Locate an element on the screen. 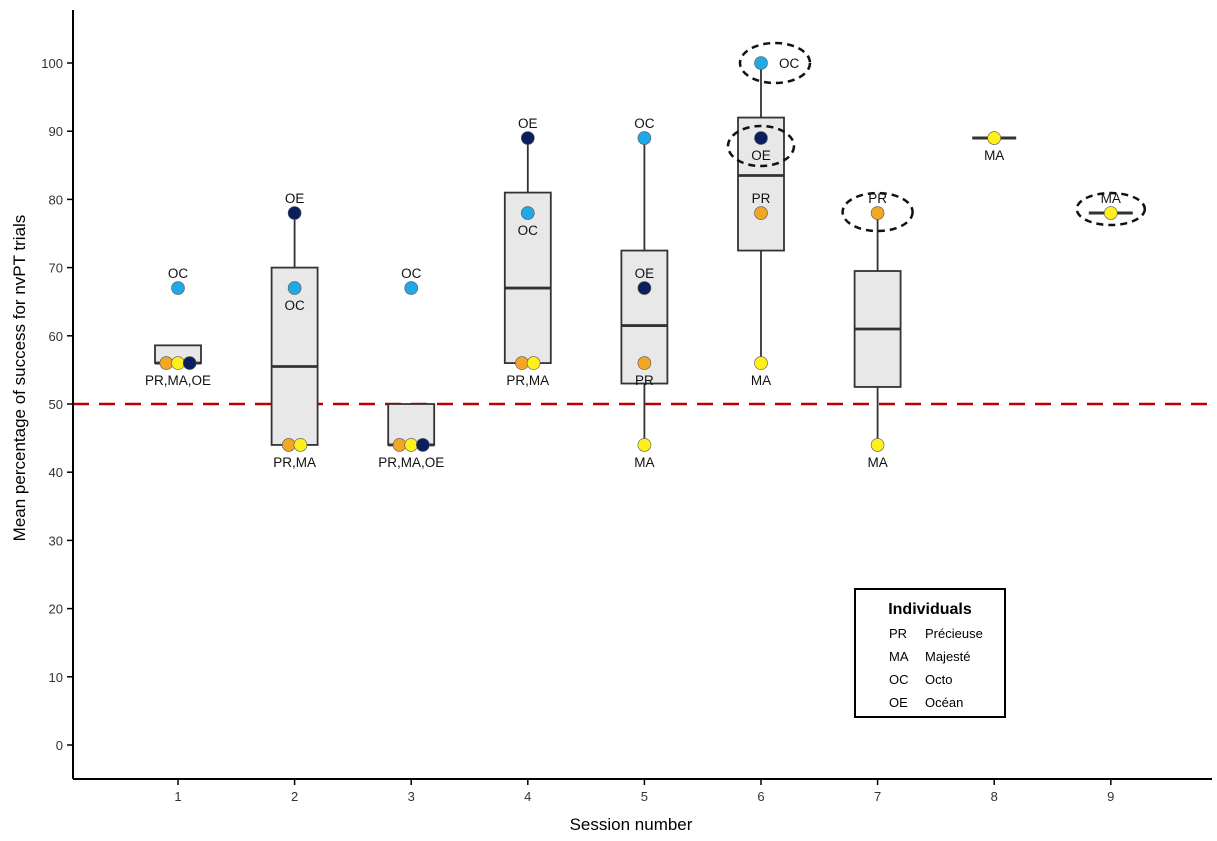 This screenshot has height=841, width=1217. x-tick-label: 2 is located at coordinates (294, 796).